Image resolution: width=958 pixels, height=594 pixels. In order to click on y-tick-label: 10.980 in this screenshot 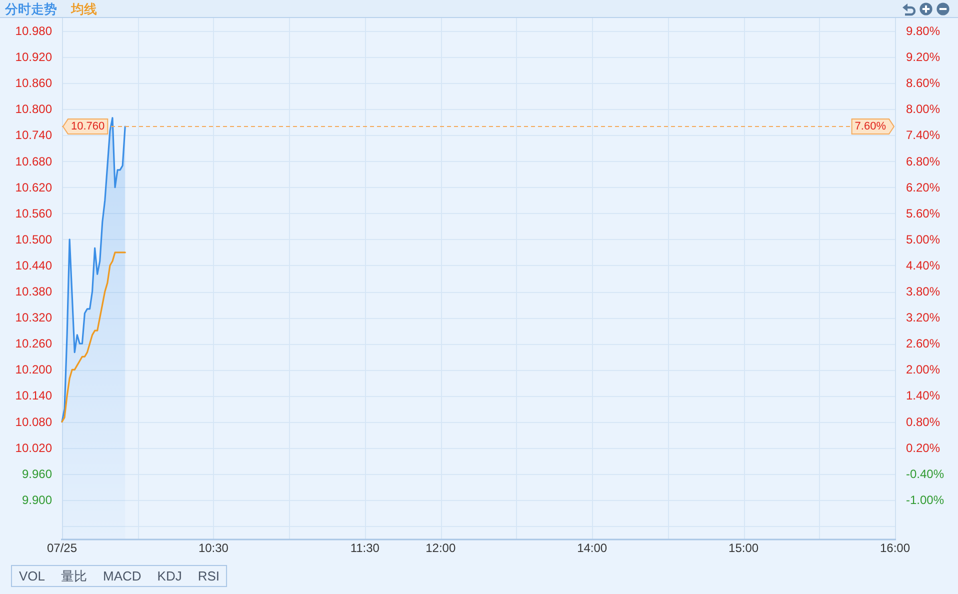, I will do `click(33, 31)`.